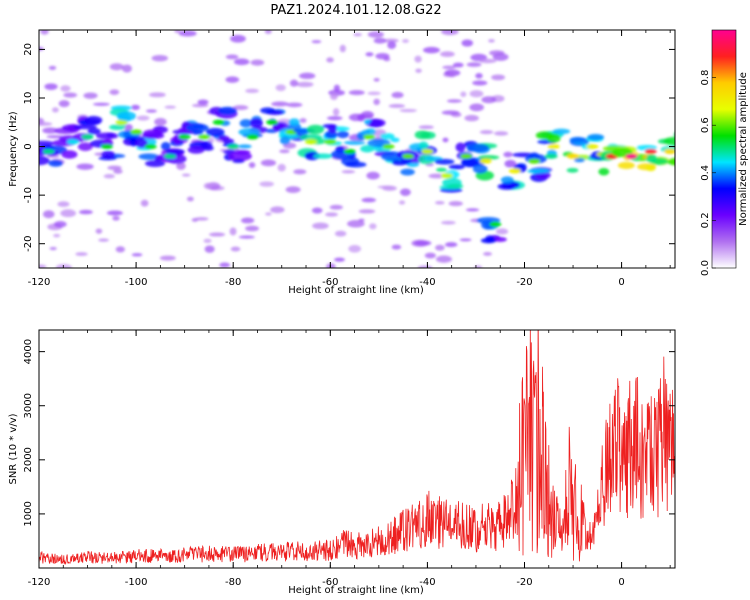  I want to click on colorbar-frame, so click(724, 149).